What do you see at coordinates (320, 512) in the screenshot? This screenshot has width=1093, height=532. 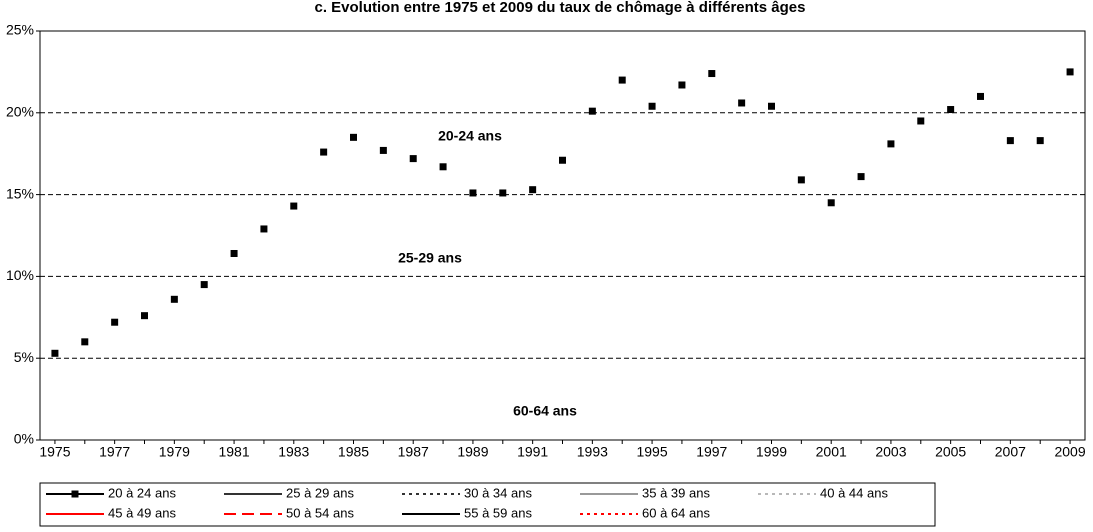 I see `legend-label: 50 à 54 ans` at bounding box center [320, 512].